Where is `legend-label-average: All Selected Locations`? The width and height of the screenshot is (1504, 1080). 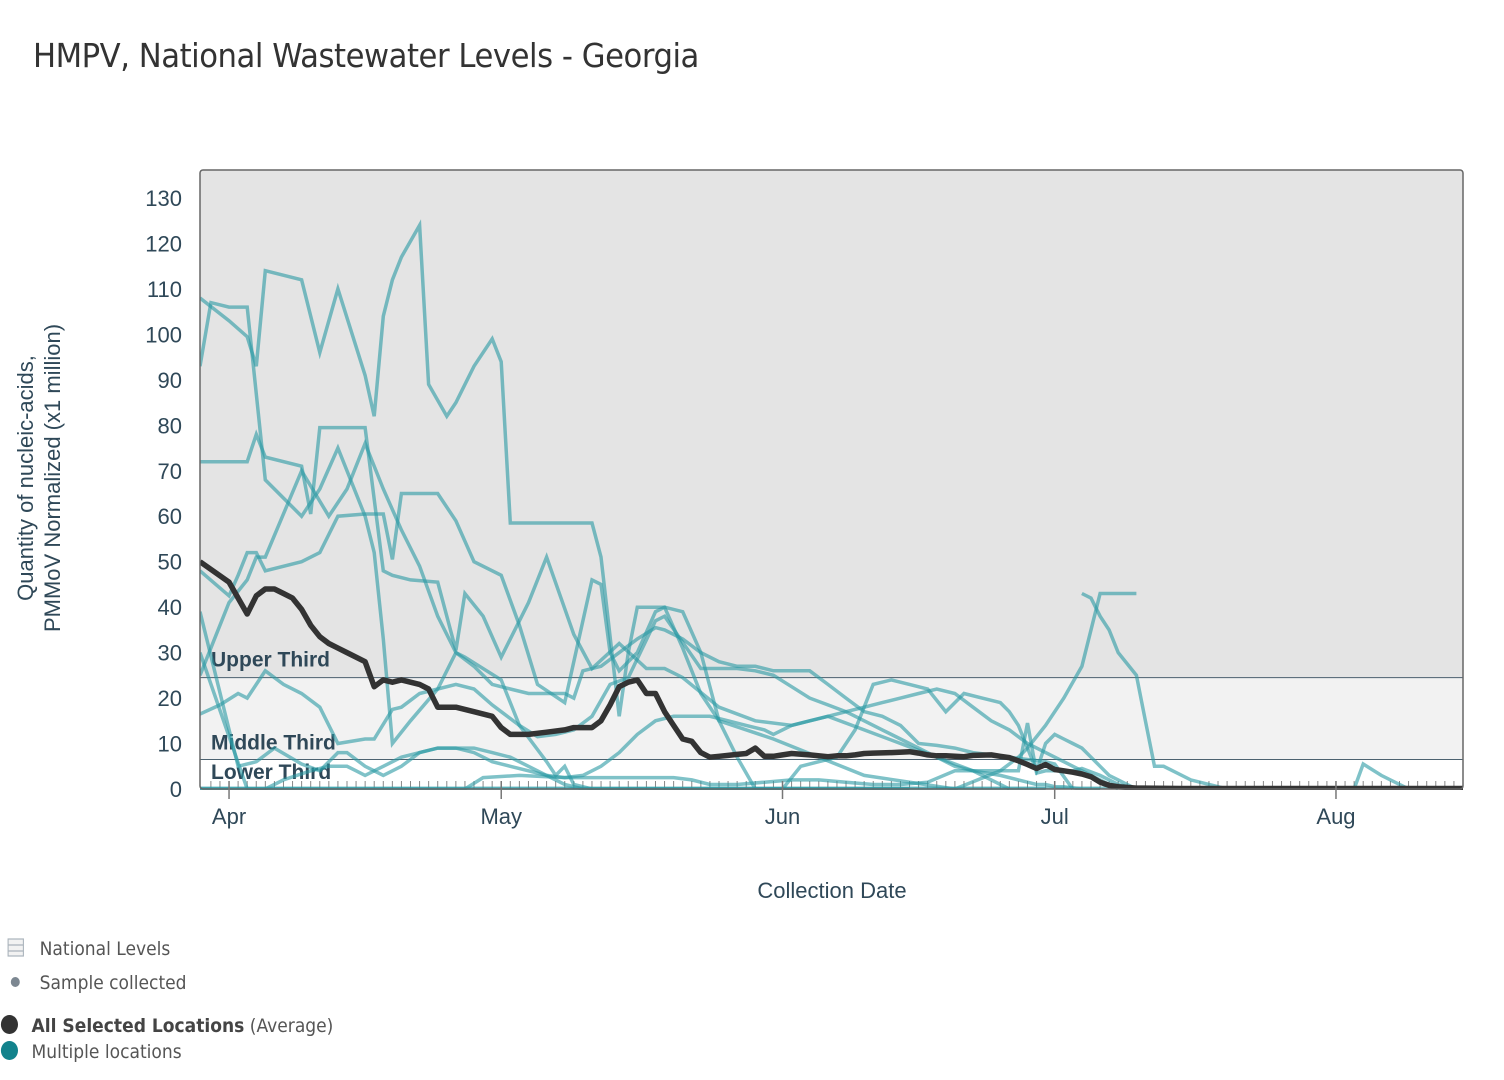 legend-label-average: All Selected Locations is located at coordinates (138, 1026).